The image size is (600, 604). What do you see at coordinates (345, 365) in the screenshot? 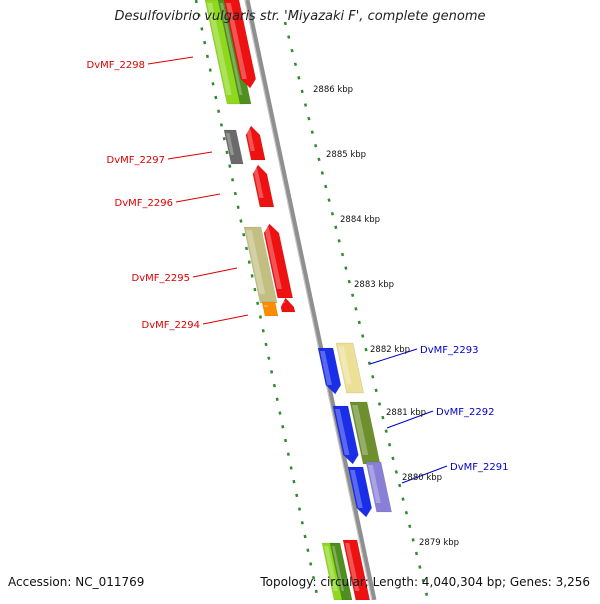
I see `gene-bar-2293-yellow-shade` at bounding box center [345, 365].